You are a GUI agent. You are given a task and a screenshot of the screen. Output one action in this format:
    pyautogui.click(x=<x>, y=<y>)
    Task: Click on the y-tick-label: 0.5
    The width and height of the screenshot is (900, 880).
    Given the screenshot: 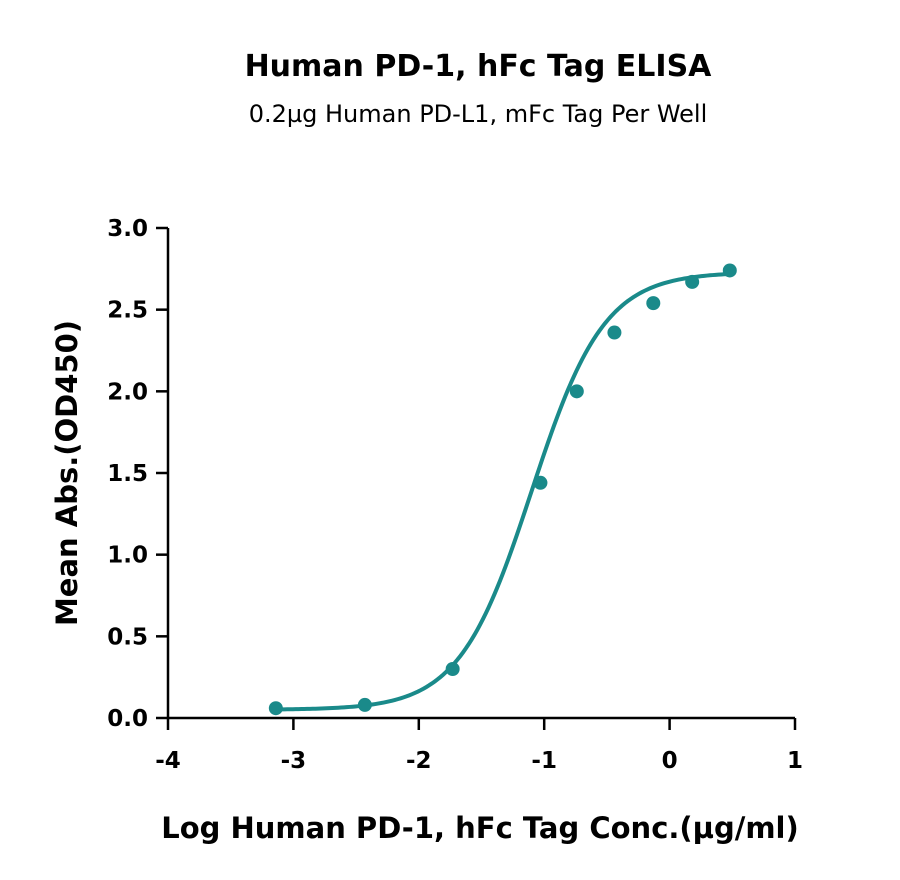 What is the action you would take?
    pyautogui.click(x=127, y=637)
    